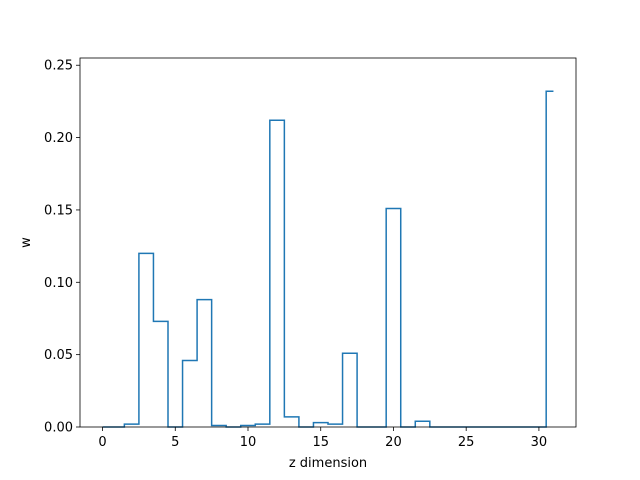 The image size is (640, 480). What do you see at coordinates (62, 247) in the screenshot?
I see `y-axis-ticks: 0.00 0.05 0.10 0.15 0.20 0.25` at bounding box center [62, 247].